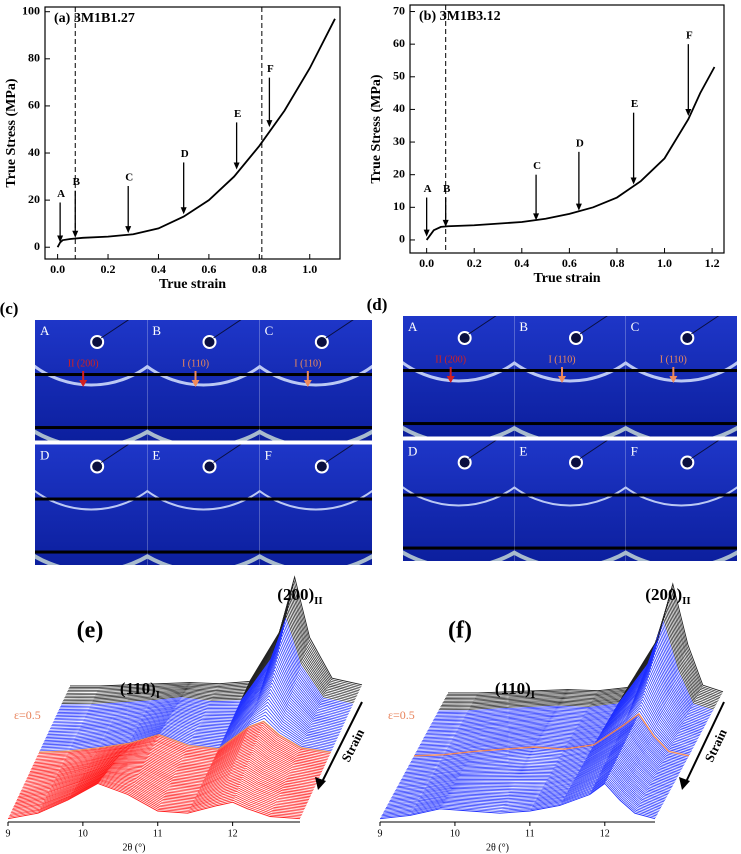 This screenshot has width=741, height=854. I want to click on peak-label-main: (110), so click(513, 688).